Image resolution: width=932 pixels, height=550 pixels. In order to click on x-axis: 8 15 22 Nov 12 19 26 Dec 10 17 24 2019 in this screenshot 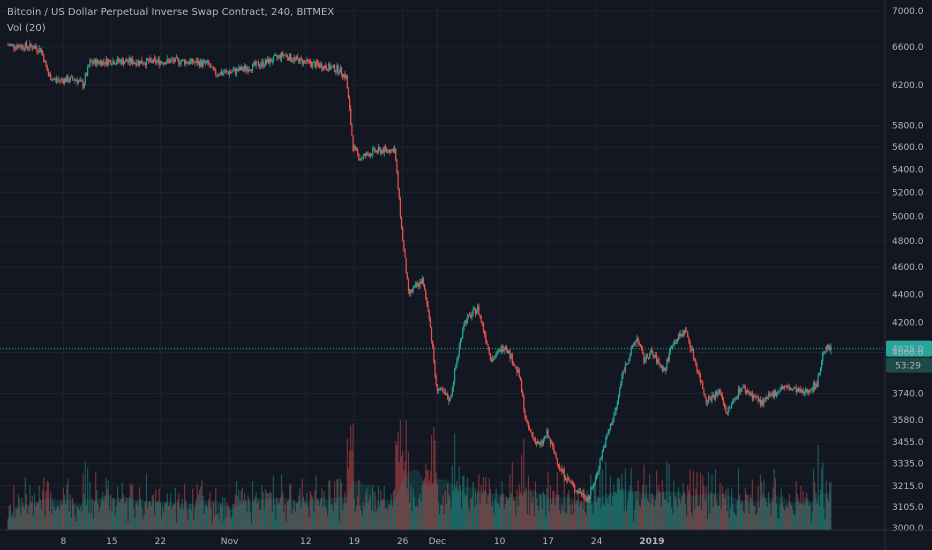, I will do `click(466, 538)`.